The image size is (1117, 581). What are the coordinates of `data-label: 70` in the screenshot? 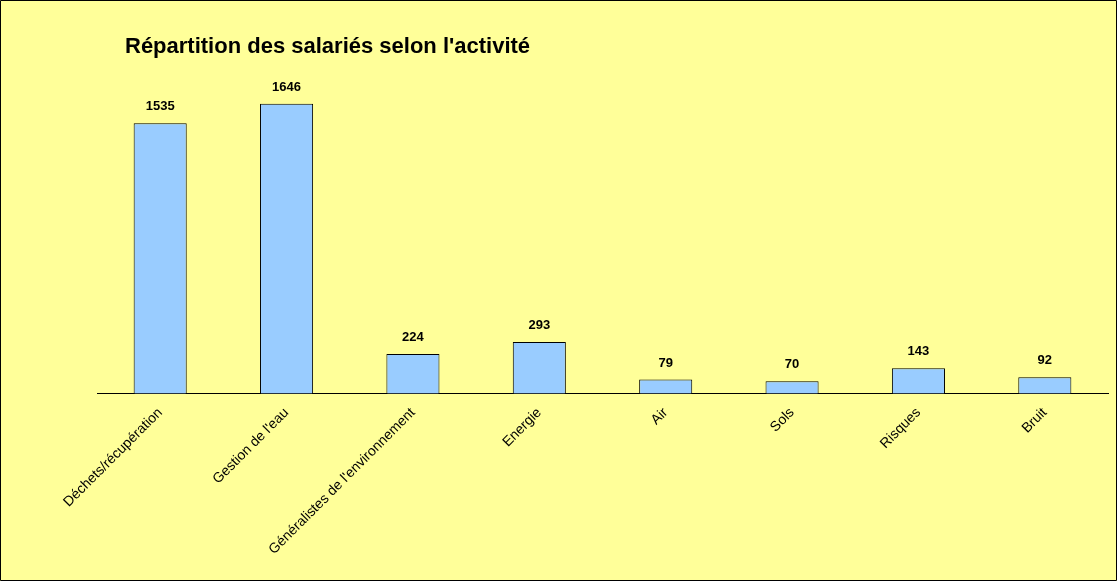 It's located at (792, 364).